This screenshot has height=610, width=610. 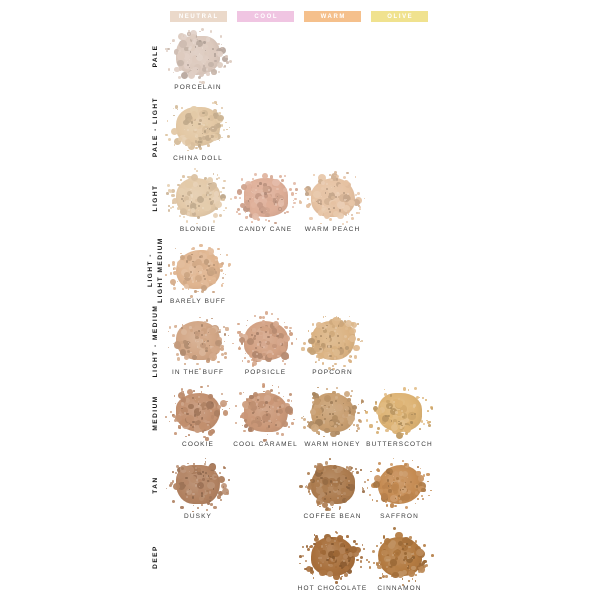 I want to click on shade-swatch-coffee-bean, so click(x=333, y=485).